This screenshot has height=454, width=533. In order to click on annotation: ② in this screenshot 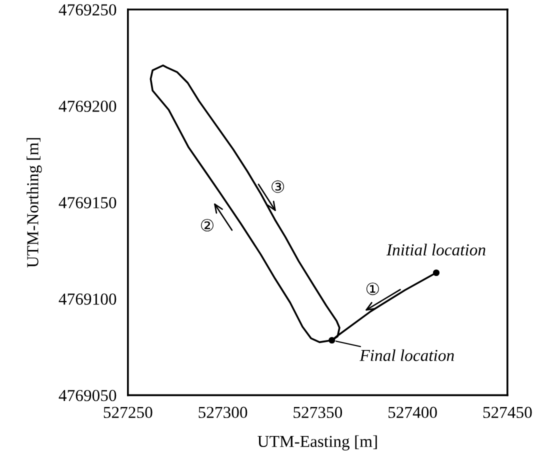, I will do `click(207, 225)`.